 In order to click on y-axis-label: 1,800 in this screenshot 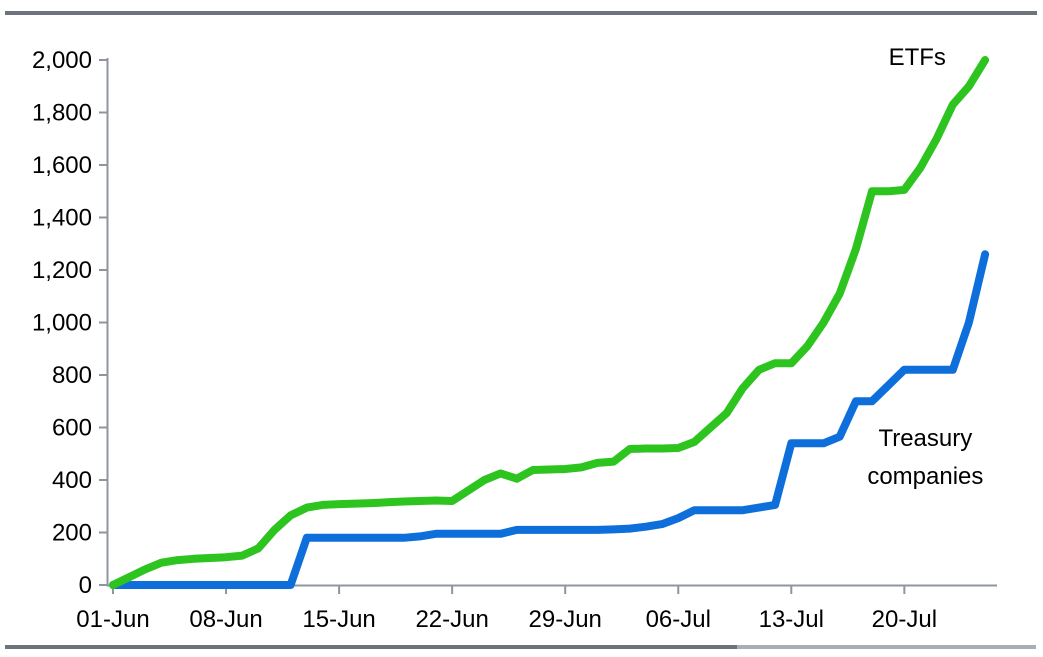, I will do `click(62, 113)`.